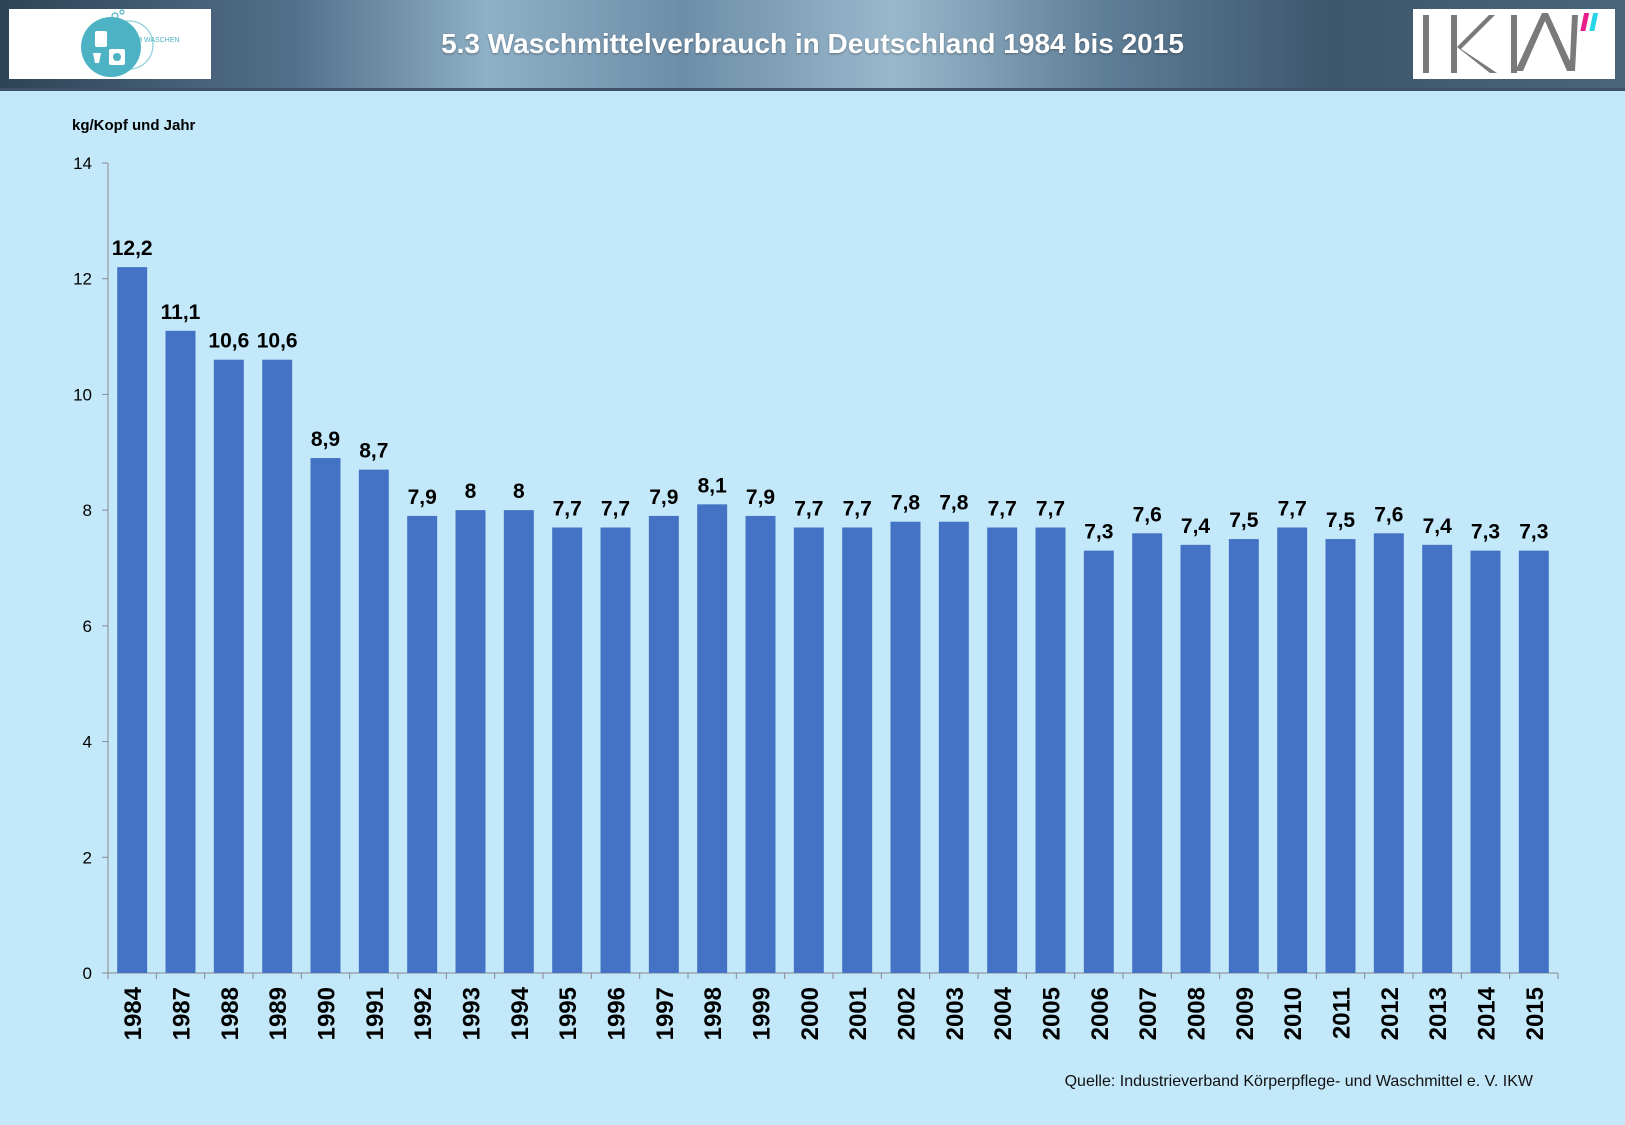 Image resolution: width=1625 pixels, height=1125 pixels. Describe the element at coordinates (1390, 1013) in the screenshot. I see `x-tick-label: 2012` at that location.